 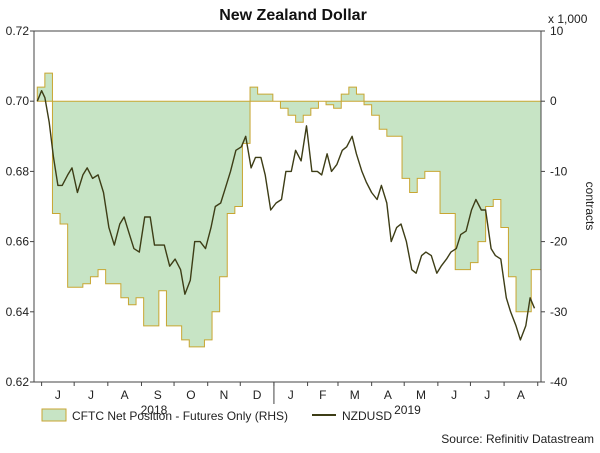 I want to click on right-axis-label: contracts, so click(x=590, y=206).